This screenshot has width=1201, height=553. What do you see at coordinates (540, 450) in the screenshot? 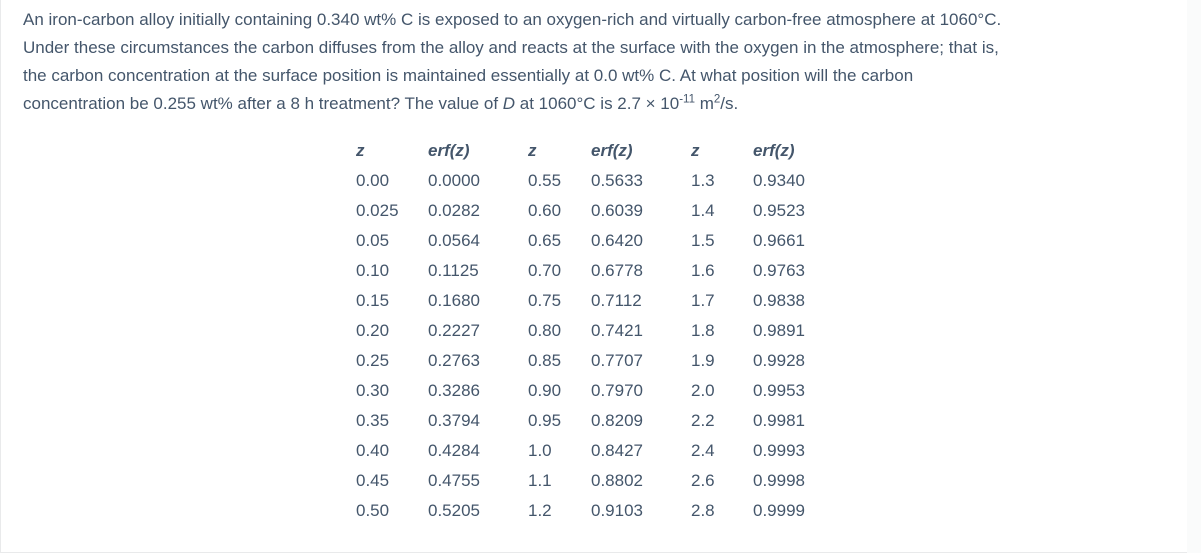
I see `z-value-cell: 1.0` at bounding box center [540, 450].